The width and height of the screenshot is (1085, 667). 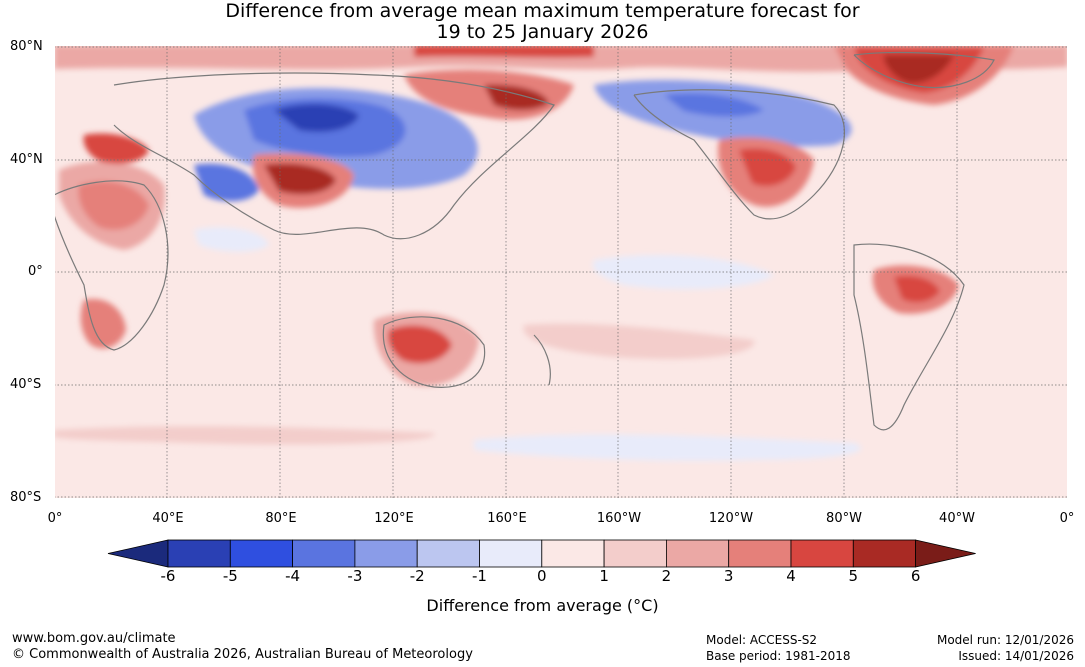 I want to click on anomaly-southern-us-core, so click(x=767, y=167).